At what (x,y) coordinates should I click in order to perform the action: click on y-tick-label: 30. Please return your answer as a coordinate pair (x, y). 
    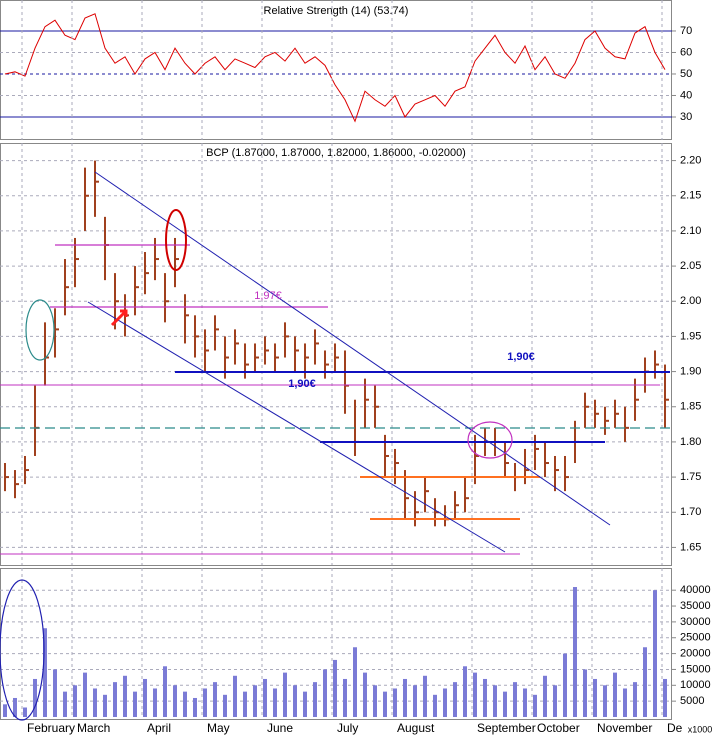
    Looking at the image, I should click on (686, 117).